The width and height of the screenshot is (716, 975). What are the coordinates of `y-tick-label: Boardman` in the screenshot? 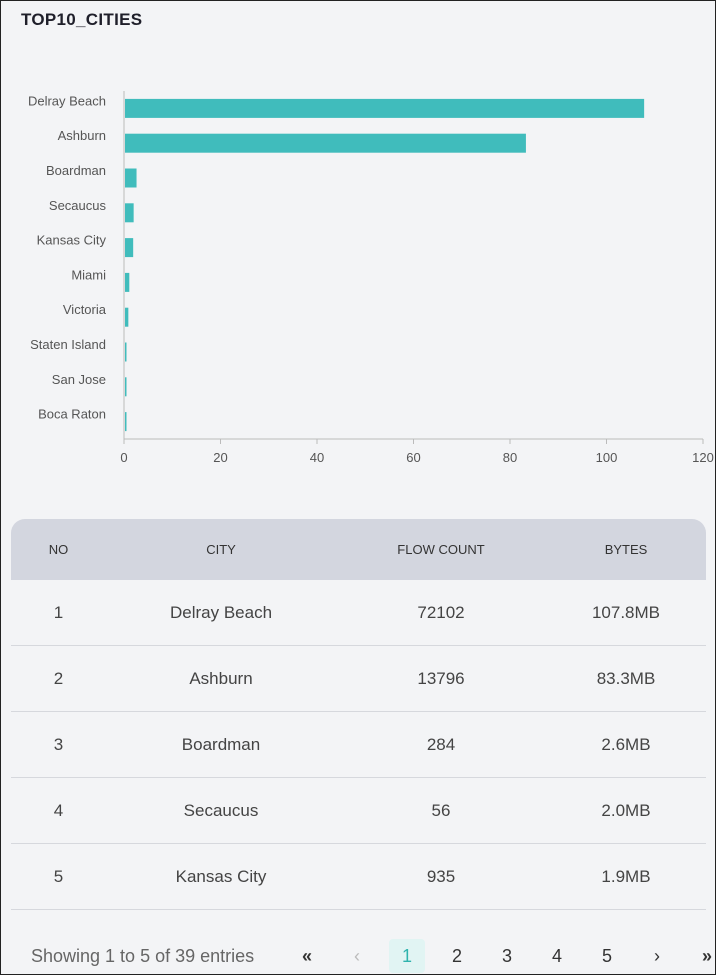 It's located at (76, 170).